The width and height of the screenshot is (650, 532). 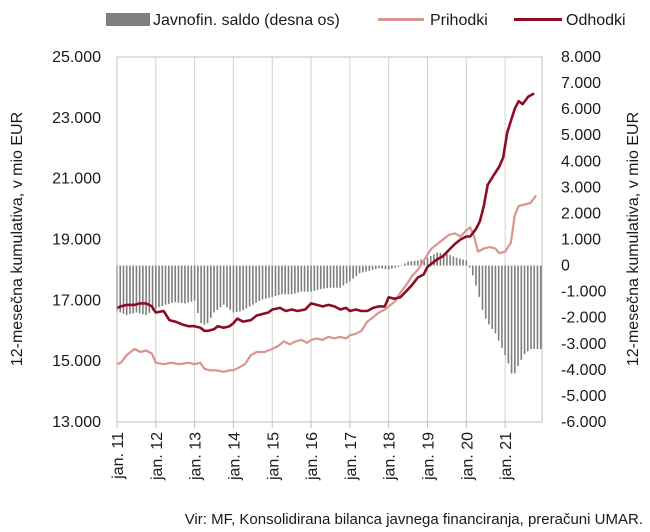 I want to click on left-tick-label-1: 15.000, so click(x=76, y=361).